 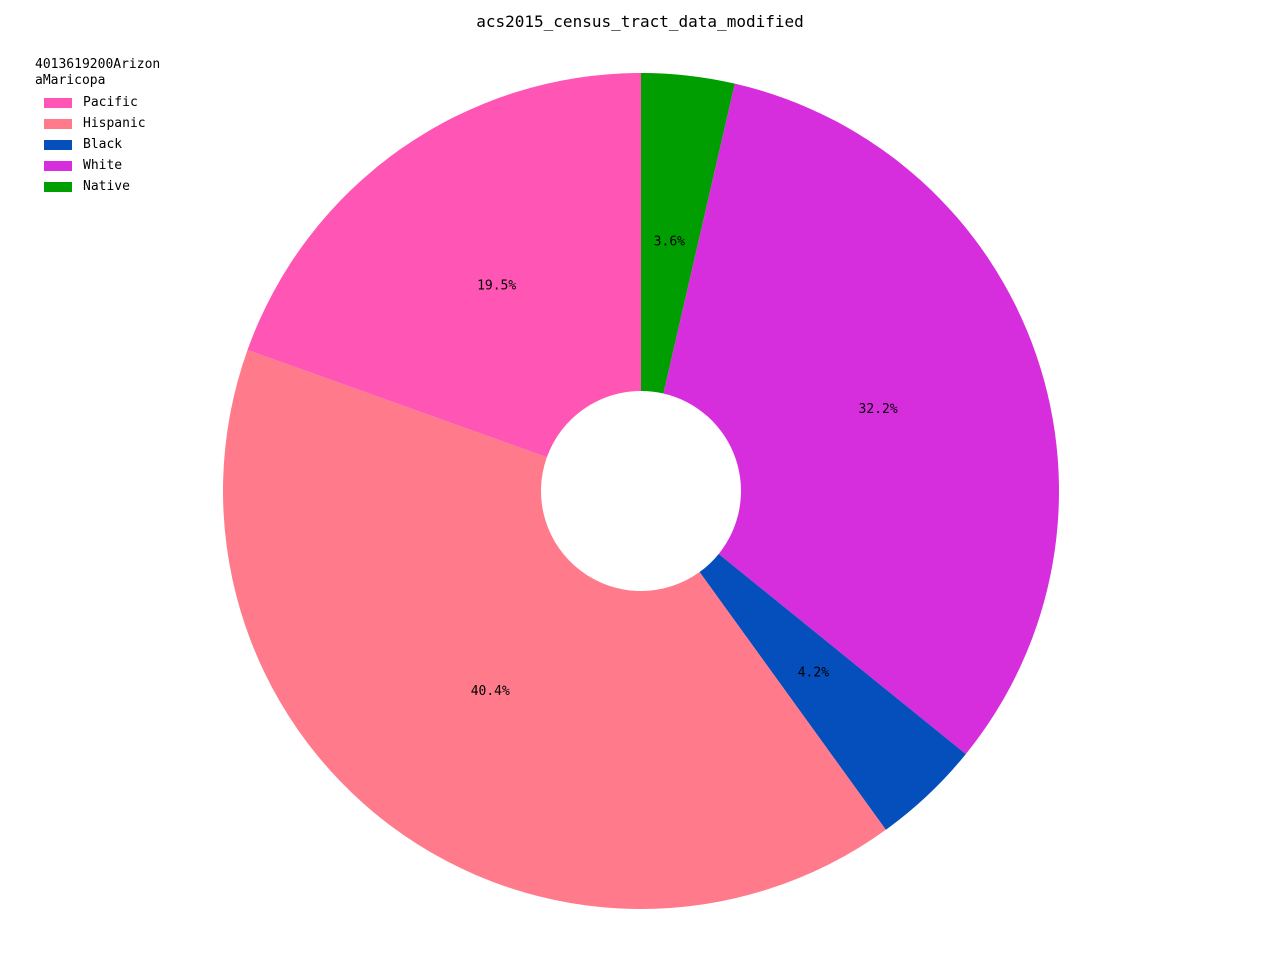 I want to click on legend-item-native: Native, so click(x=104, y=186).